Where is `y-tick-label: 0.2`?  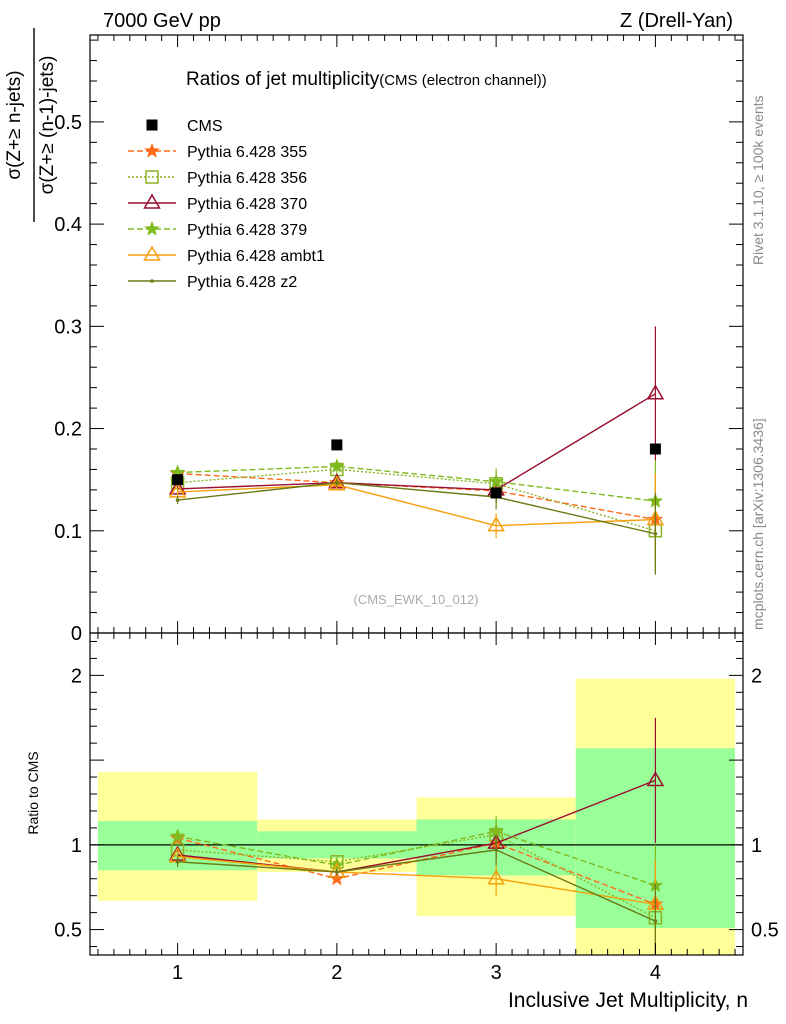
y-tick-label: 0.2 is located at coordinates (68, 430).